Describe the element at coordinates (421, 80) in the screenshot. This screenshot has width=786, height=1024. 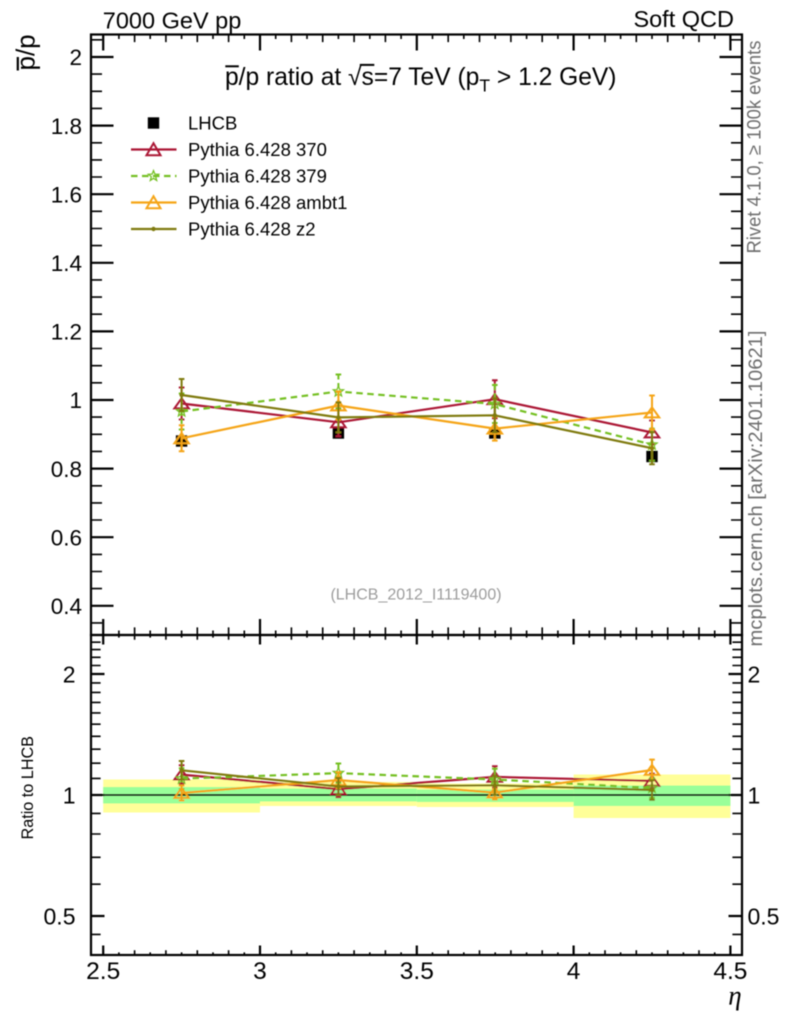
I see `svg-text:p/p ratio at √s=7 TeV (pT > 1.: p/p ratio at √s=7 TeV (pT > 1.2 GeV)` at that location.